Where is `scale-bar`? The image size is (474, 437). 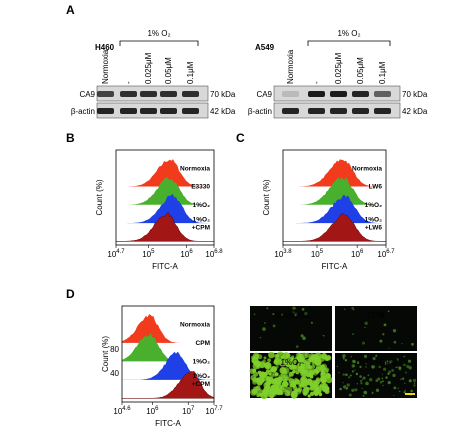
scale-bar is located at coordinates (410, 394).